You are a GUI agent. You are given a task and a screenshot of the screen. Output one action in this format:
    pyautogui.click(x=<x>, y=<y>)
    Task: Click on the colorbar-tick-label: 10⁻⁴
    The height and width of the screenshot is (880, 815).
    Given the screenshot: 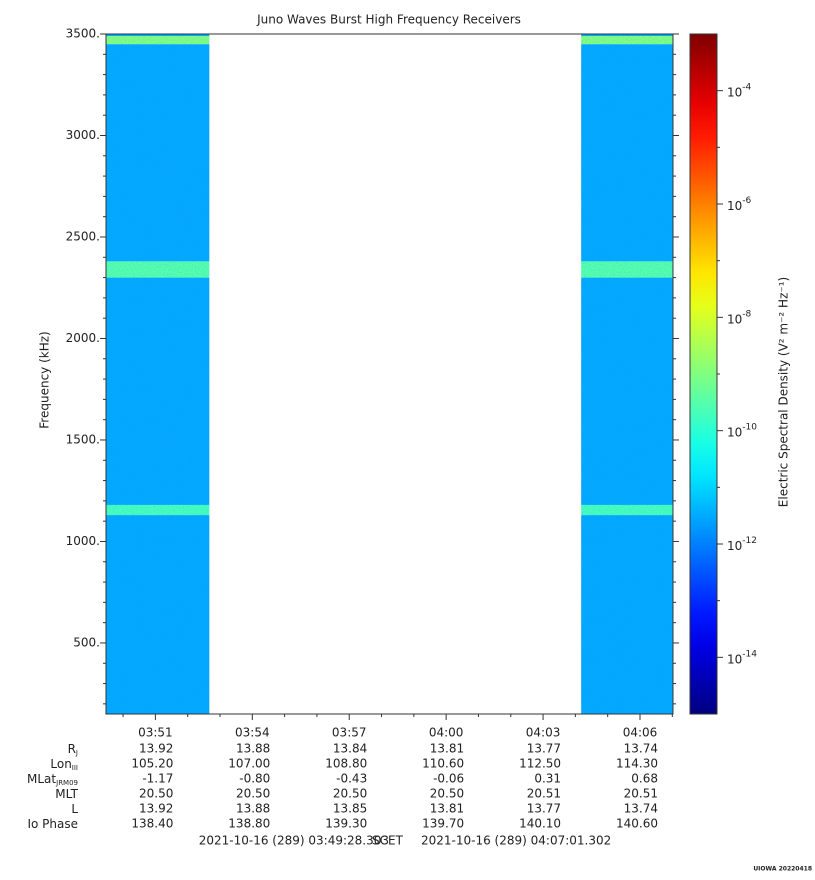 What is the action you would take?
    pyautogui.click(x=739, y=90)
    